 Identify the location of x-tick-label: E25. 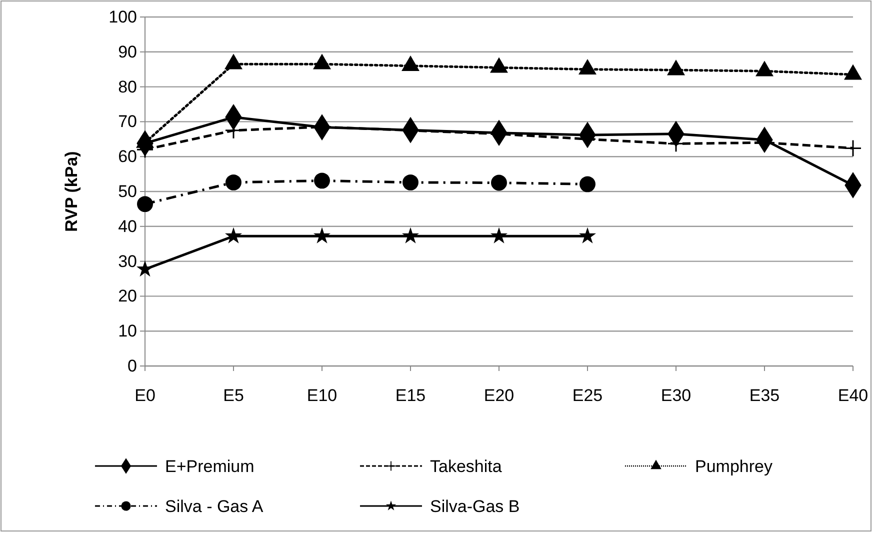
(587, 396).